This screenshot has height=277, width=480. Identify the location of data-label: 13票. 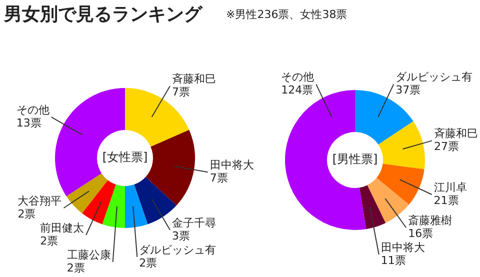
(29, 123).